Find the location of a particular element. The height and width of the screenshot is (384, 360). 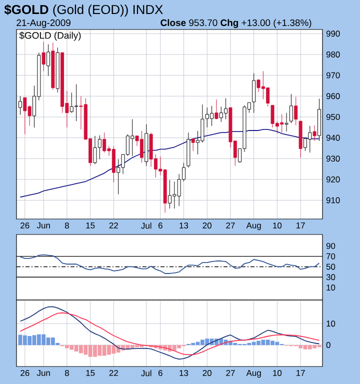

y-tick-label: 50 is located at coordinates (331, 267).